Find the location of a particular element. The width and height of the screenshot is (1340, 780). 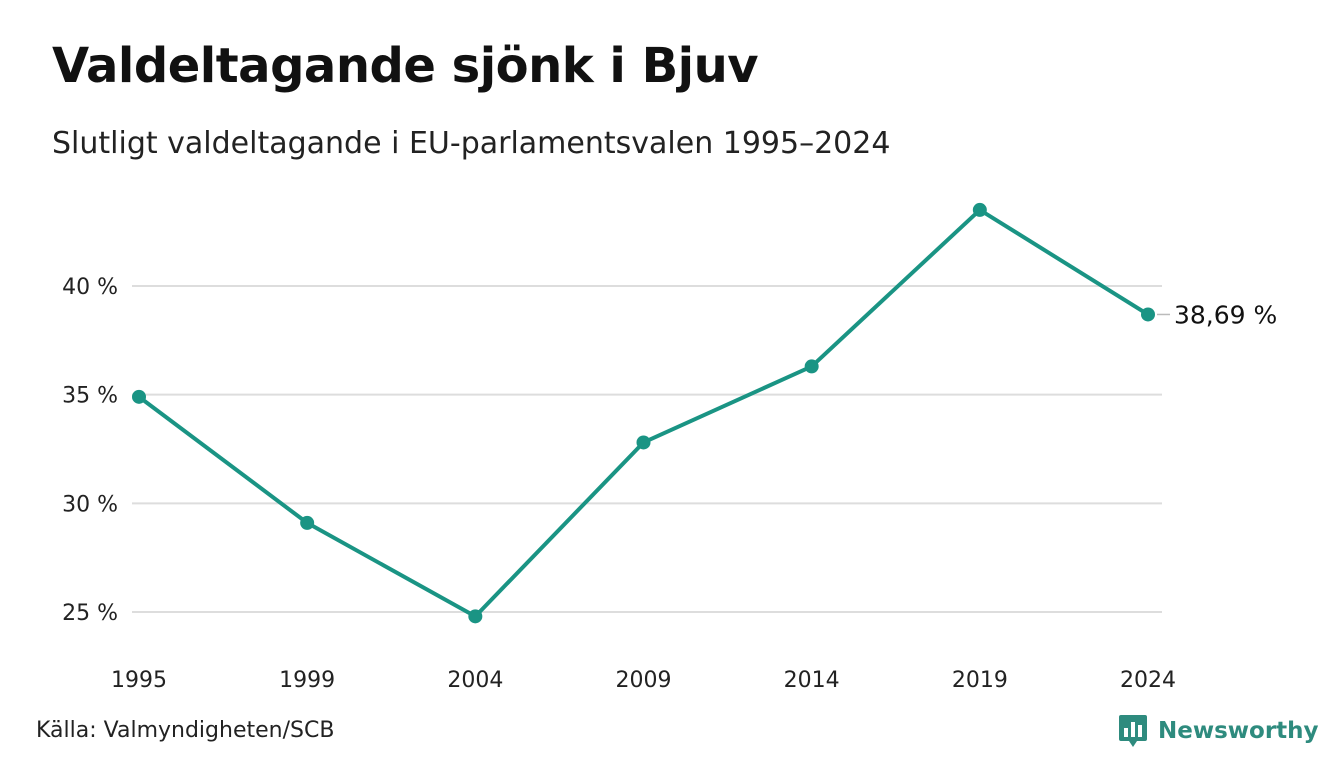

x-axis-tick-labels: 1995 1999 2004 2009 2014 2019 2024 is located at coordinates (643, 680).